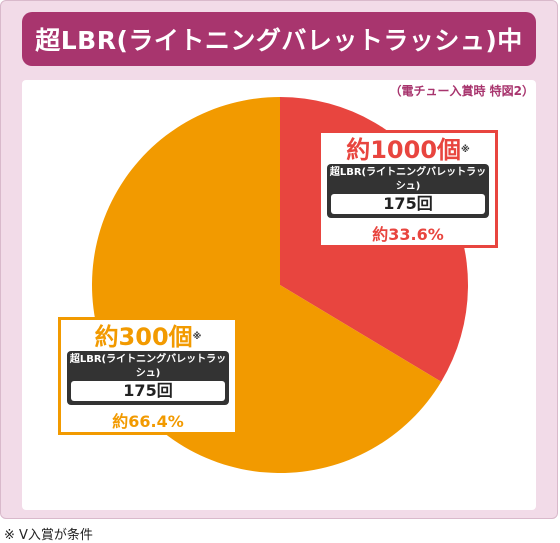  I want to click on chart-title: 超LBR(ライトニングバレットラッシュ)中, so click(279, 39).